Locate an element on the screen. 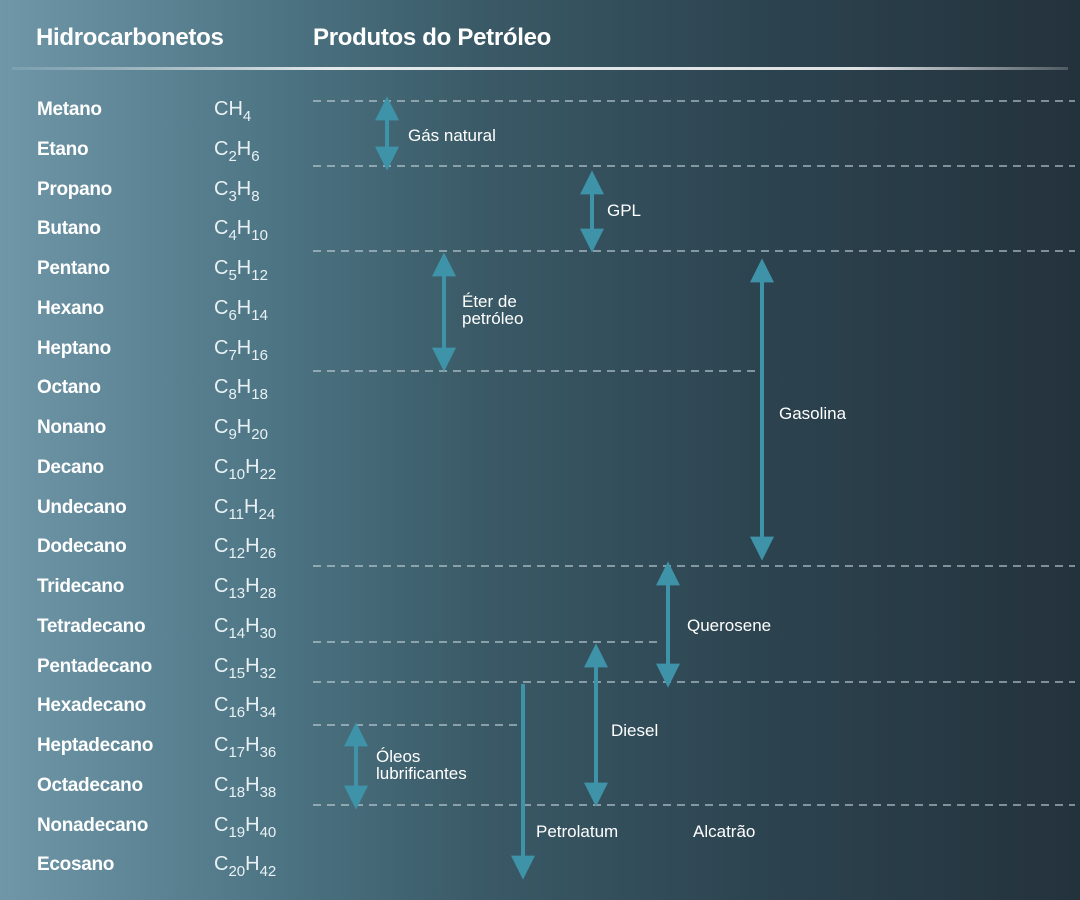 This screenshot has width=1080, height=900. hydrocarbon-formula: C9H20C9H20 is located at coordinates (241, 429).